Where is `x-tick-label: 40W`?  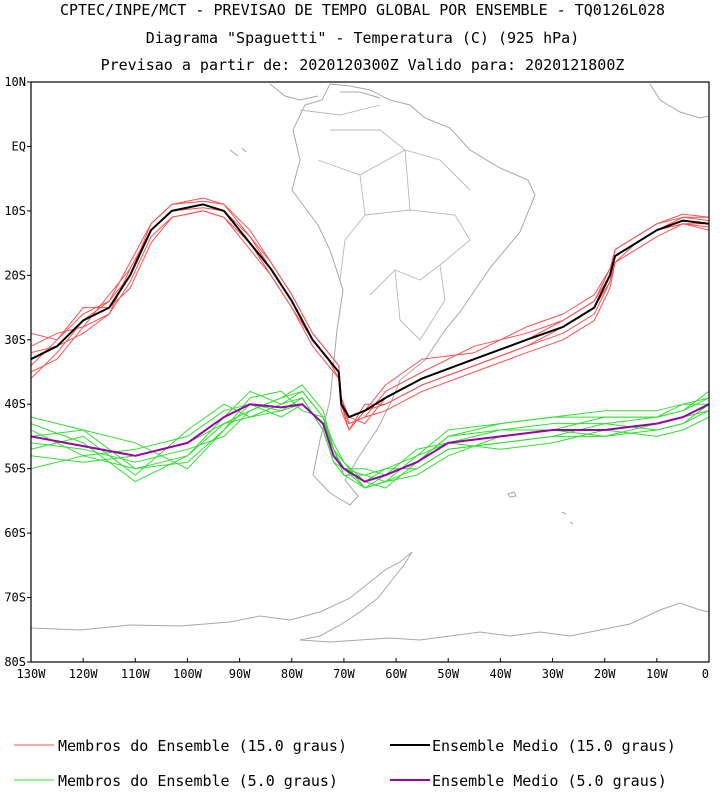
x-tick-label: 40W is located at coordinates (501, 674).